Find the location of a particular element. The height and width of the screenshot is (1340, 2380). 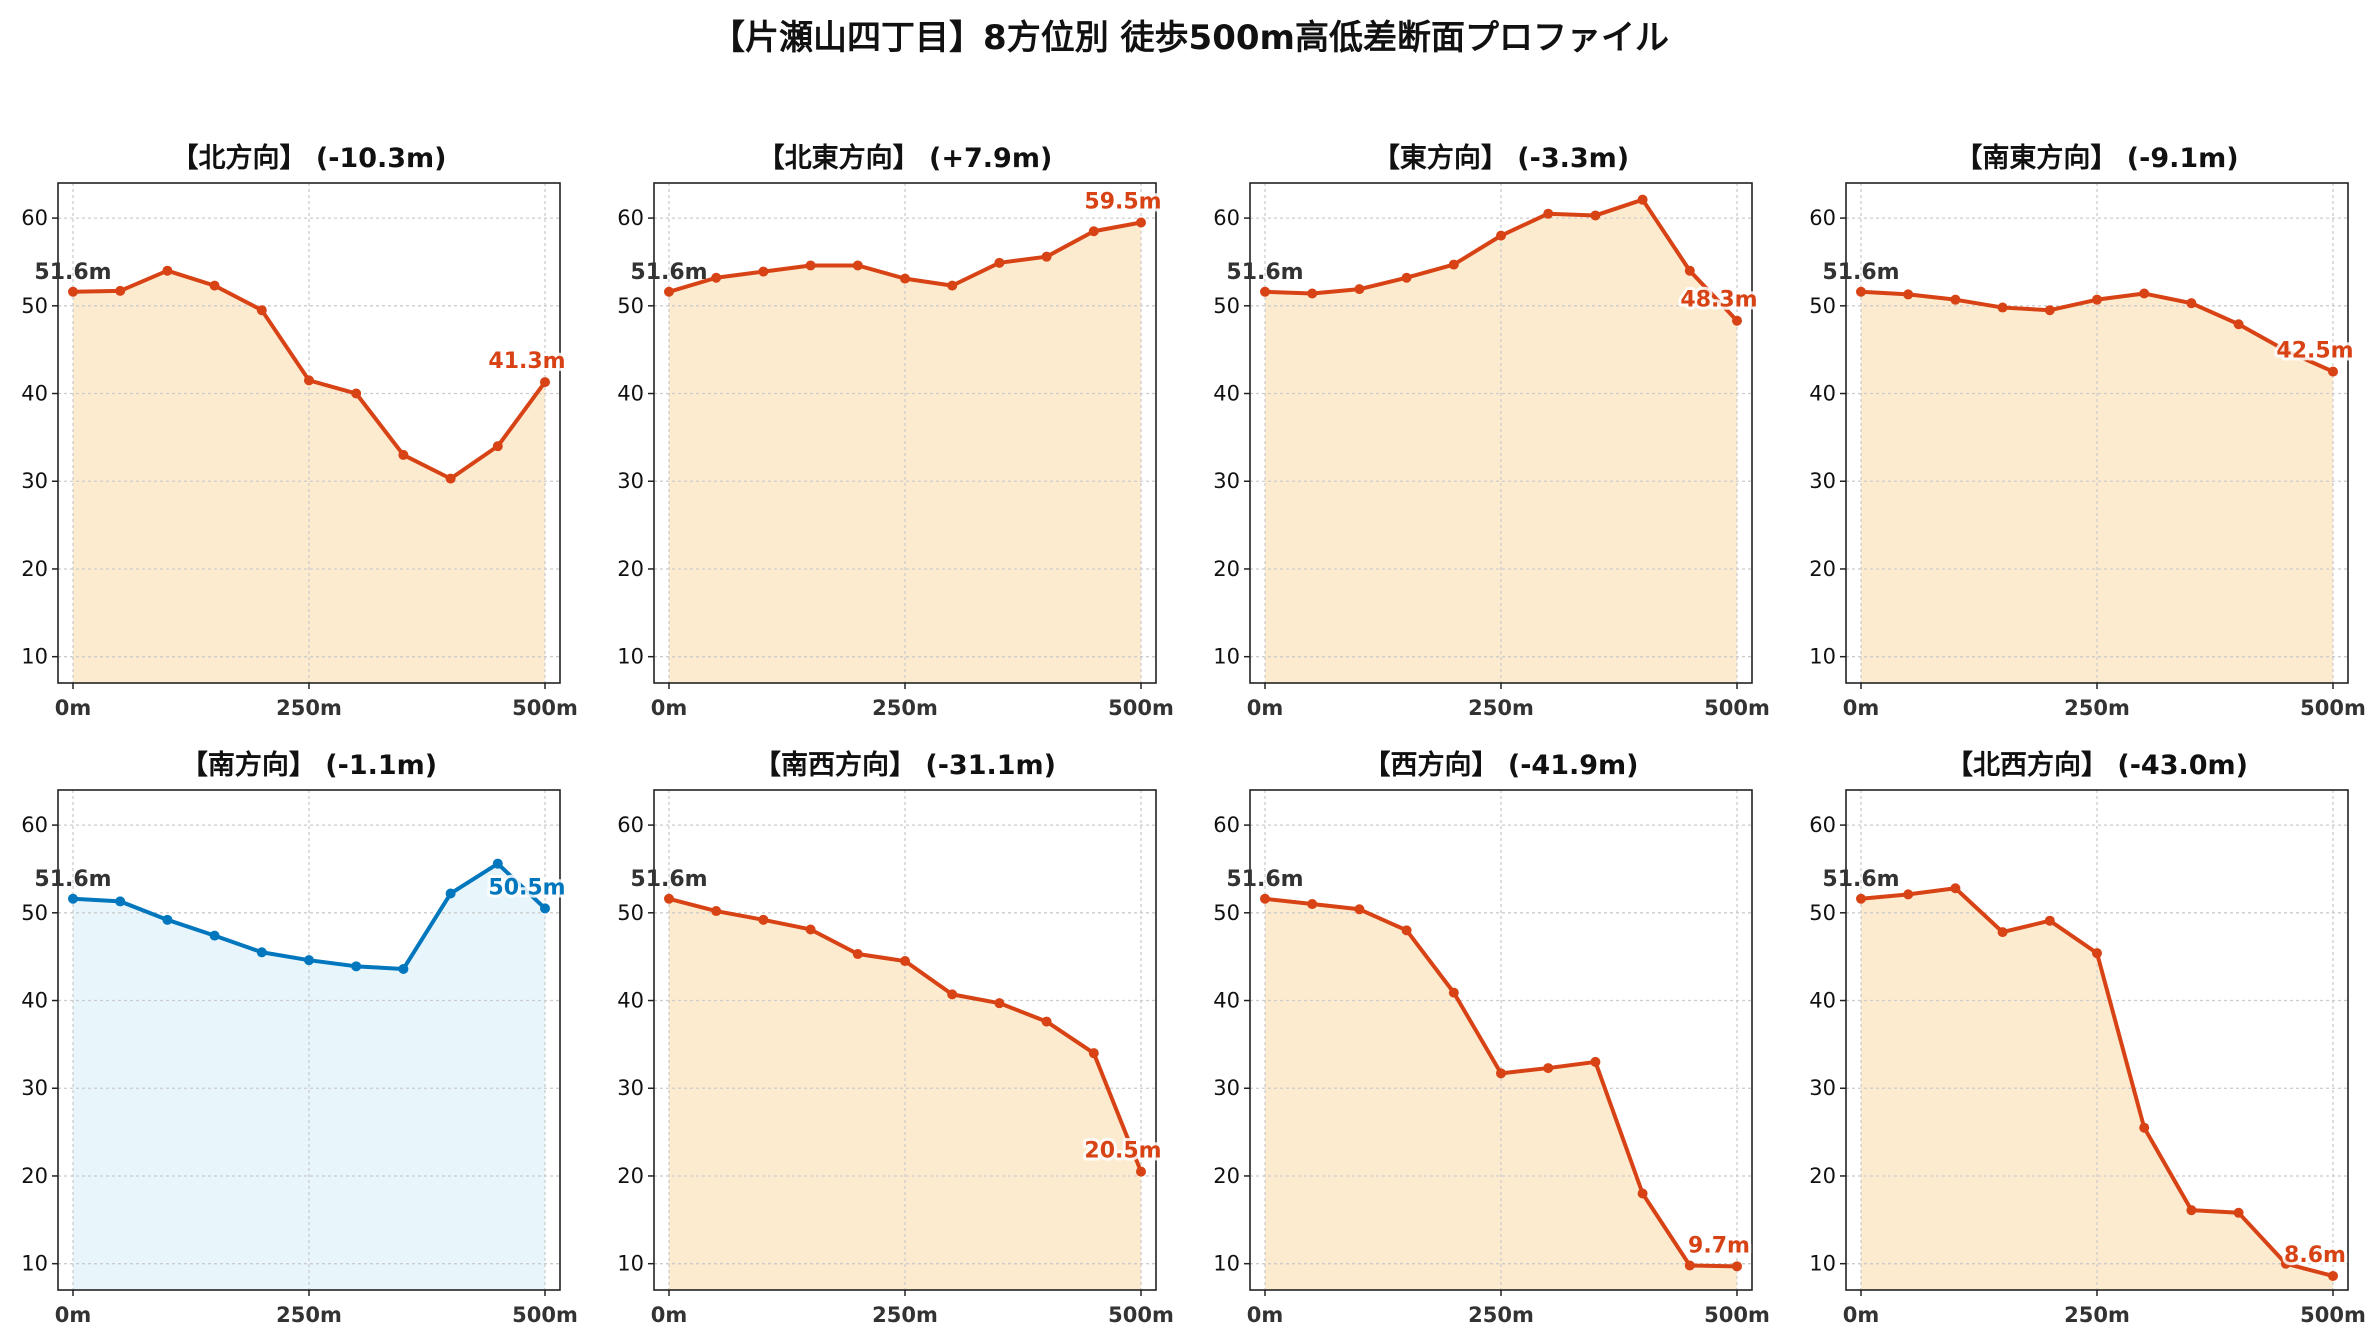

end-elevation-label-halo: 59.5m is located at coordinates (1122, 201).